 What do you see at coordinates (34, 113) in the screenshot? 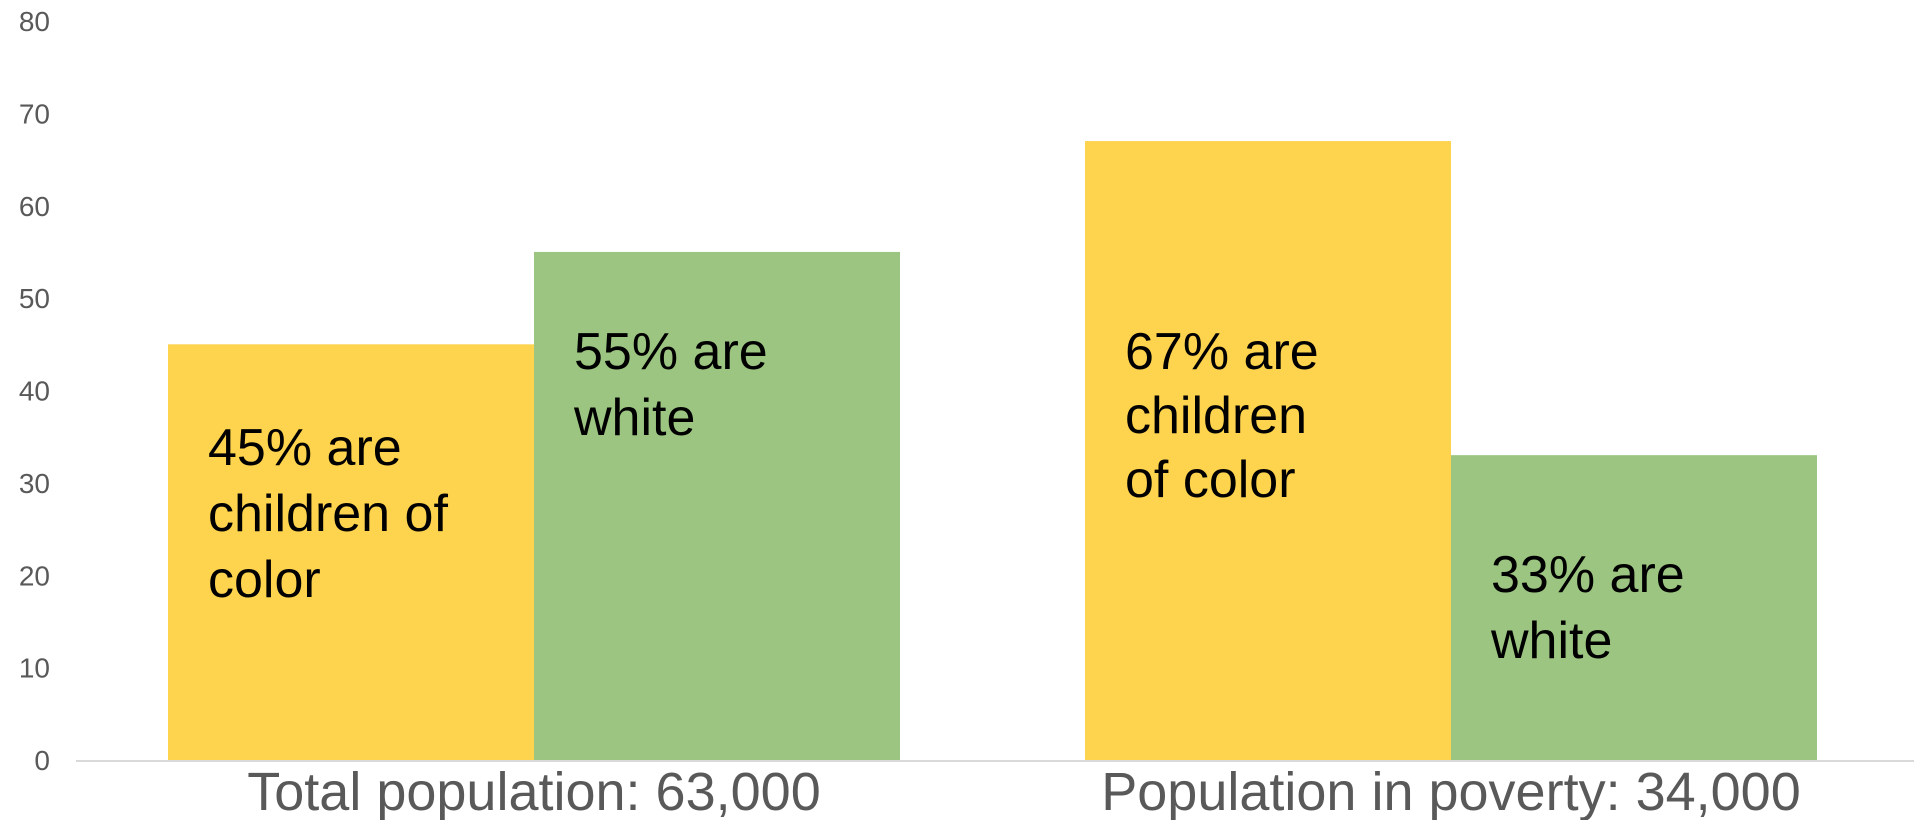
I see `y-tick-label: 70` at bounding box center [34, 113].